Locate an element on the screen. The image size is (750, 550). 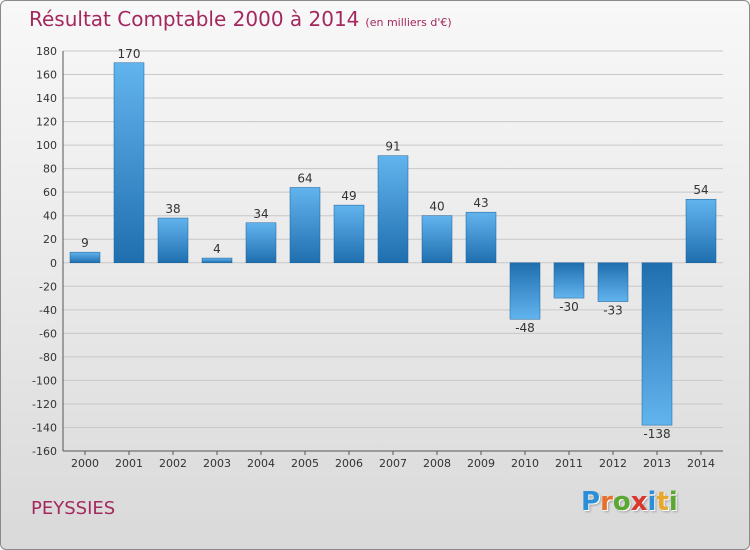
y-tick-label: -60 is located at coordinates (48, 333).